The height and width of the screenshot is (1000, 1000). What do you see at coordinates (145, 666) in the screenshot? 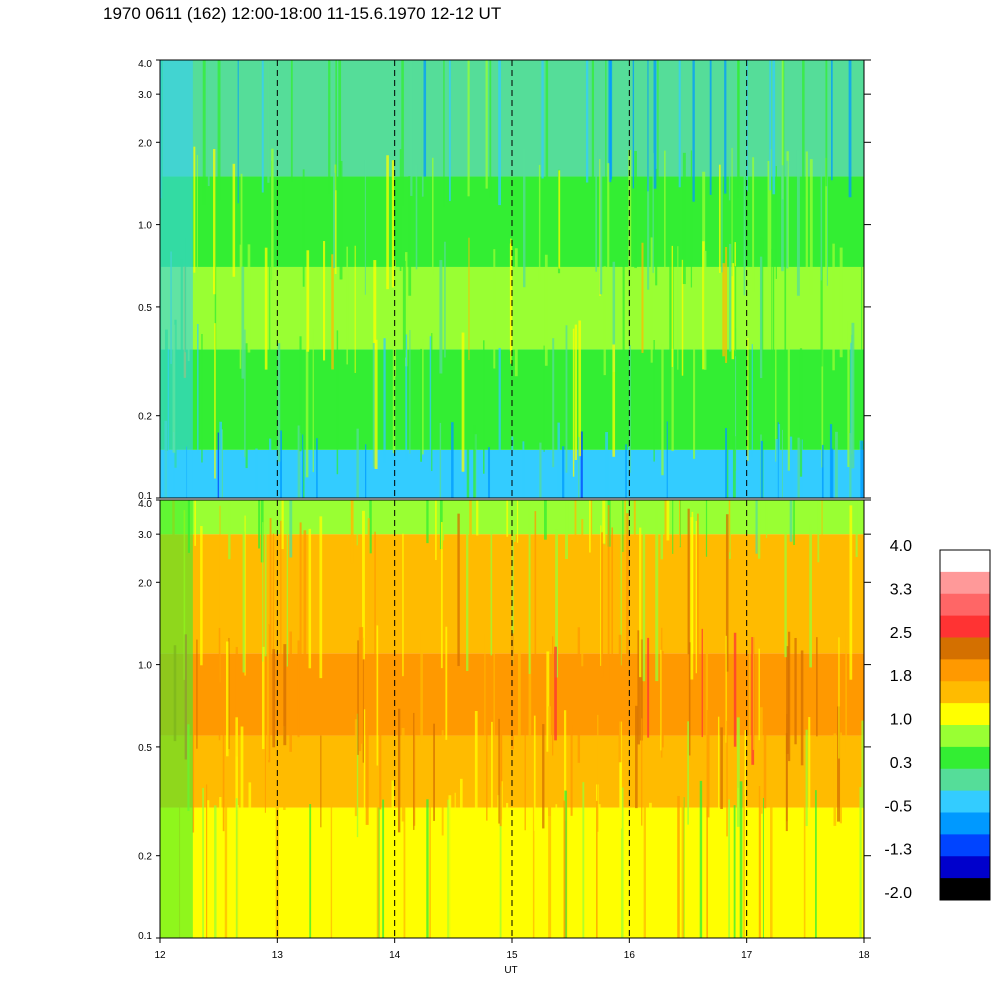
I see `y-tick-label: 1.0` at bounding box center [145, 666].